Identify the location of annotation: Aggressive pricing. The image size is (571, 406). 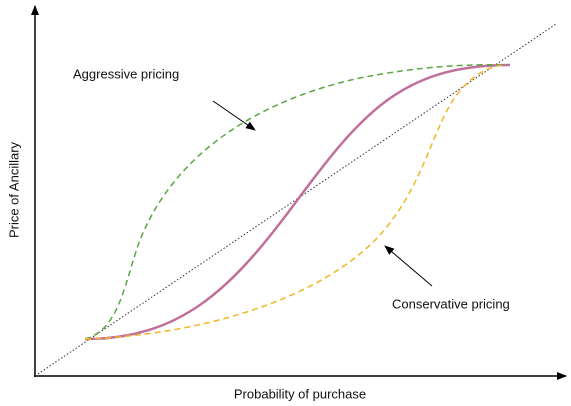
(126, 73).